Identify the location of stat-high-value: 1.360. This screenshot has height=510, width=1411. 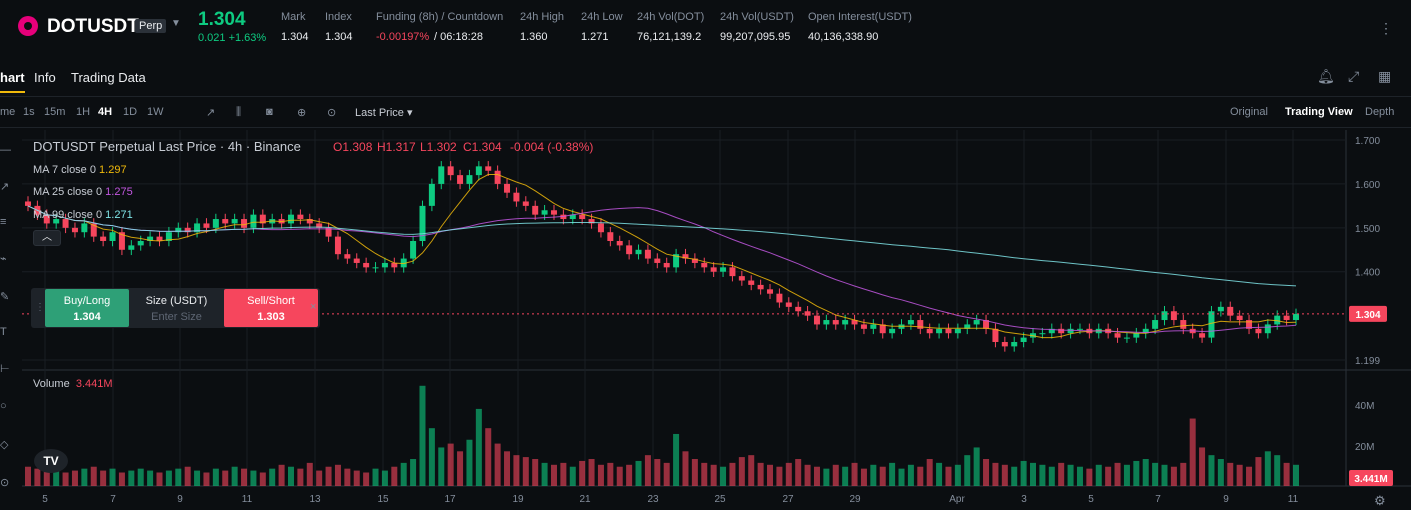
(534, 37).